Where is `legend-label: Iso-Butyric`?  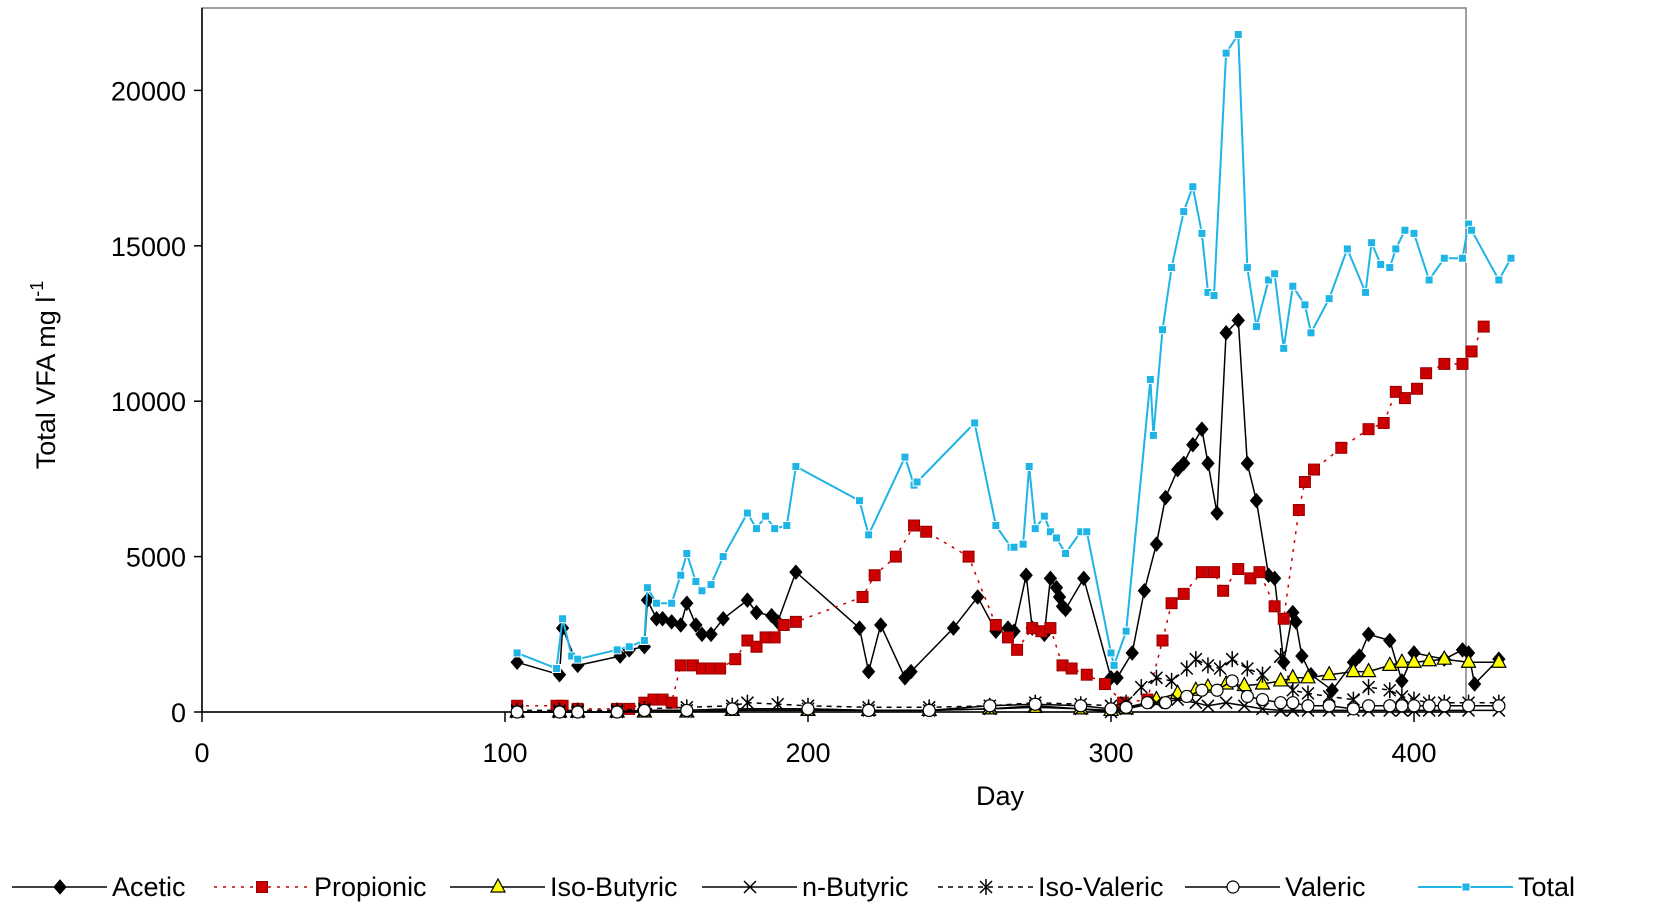 legend-label: Iso-Butyric is located at coordinates (614, 887).